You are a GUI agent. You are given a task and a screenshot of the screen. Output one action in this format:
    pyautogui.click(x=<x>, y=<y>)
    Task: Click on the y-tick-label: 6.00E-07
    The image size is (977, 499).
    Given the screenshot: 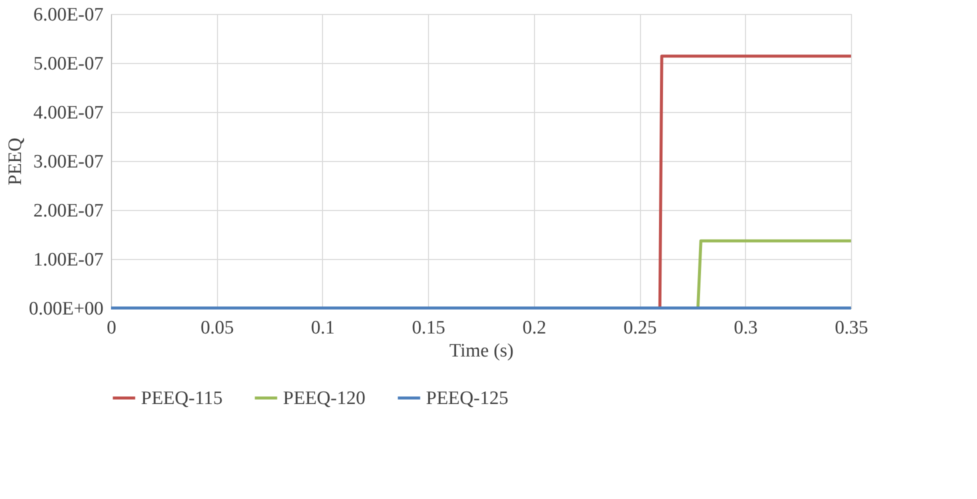 What is the action you would take?
    pyautogui.click(x=68, y=15)
    